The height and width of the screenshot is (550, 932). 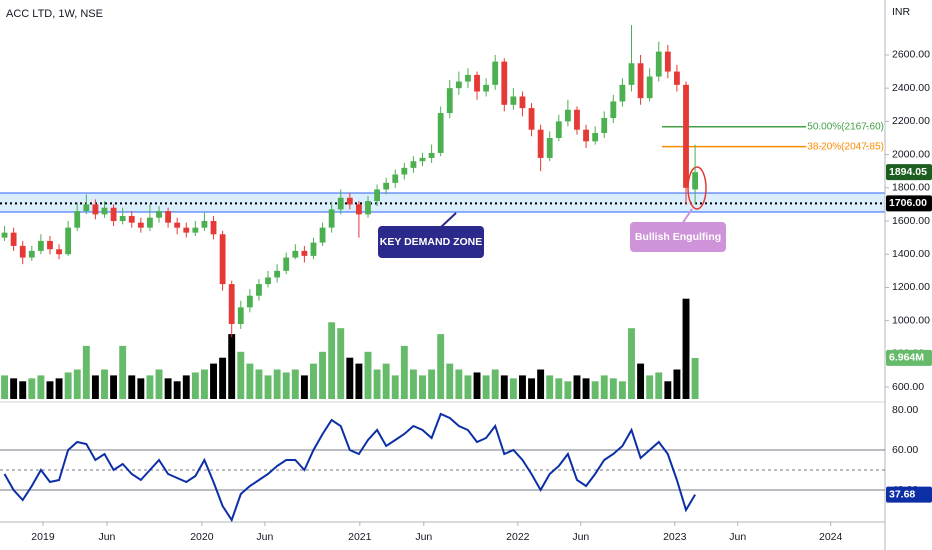 I want to click on y-tick-label: 600.00, so click(x=908, y=387).